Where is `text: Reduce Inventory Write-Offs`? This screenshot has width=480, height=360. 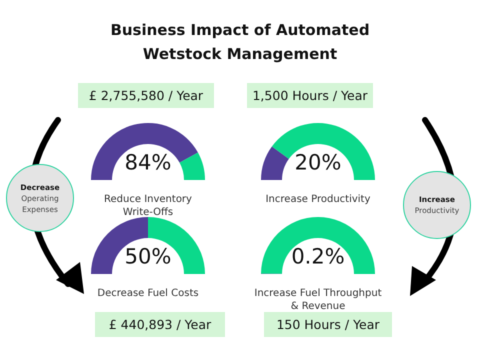 text: Reduce Inventory Write-Offs is located at coordinates (148, 206).